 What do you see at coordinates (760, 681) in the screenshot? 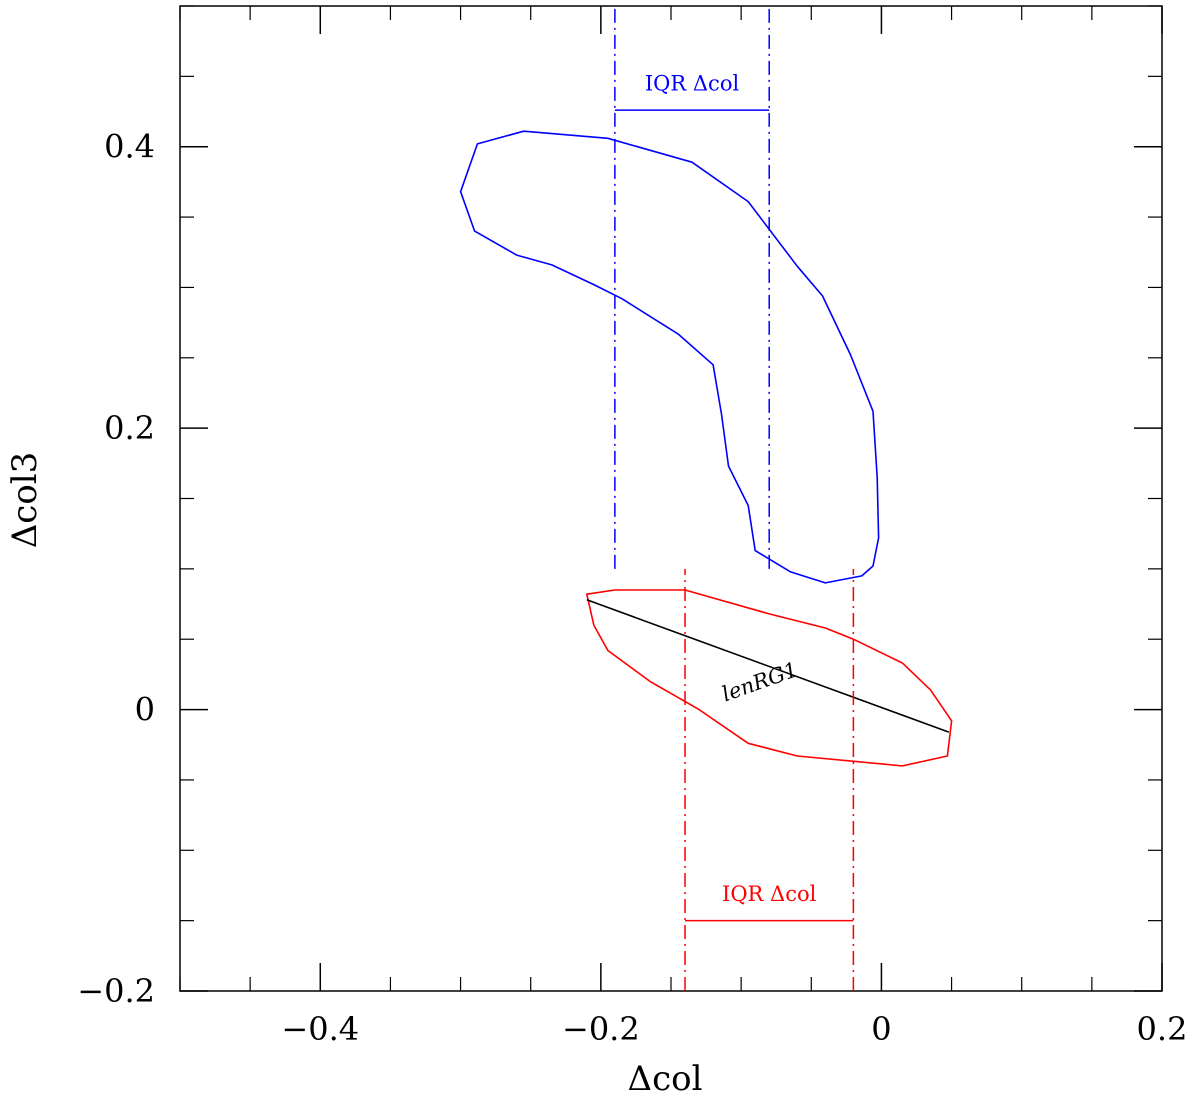
I see `lenrg1-label: lenRG1` at bounding box center [760, 681].